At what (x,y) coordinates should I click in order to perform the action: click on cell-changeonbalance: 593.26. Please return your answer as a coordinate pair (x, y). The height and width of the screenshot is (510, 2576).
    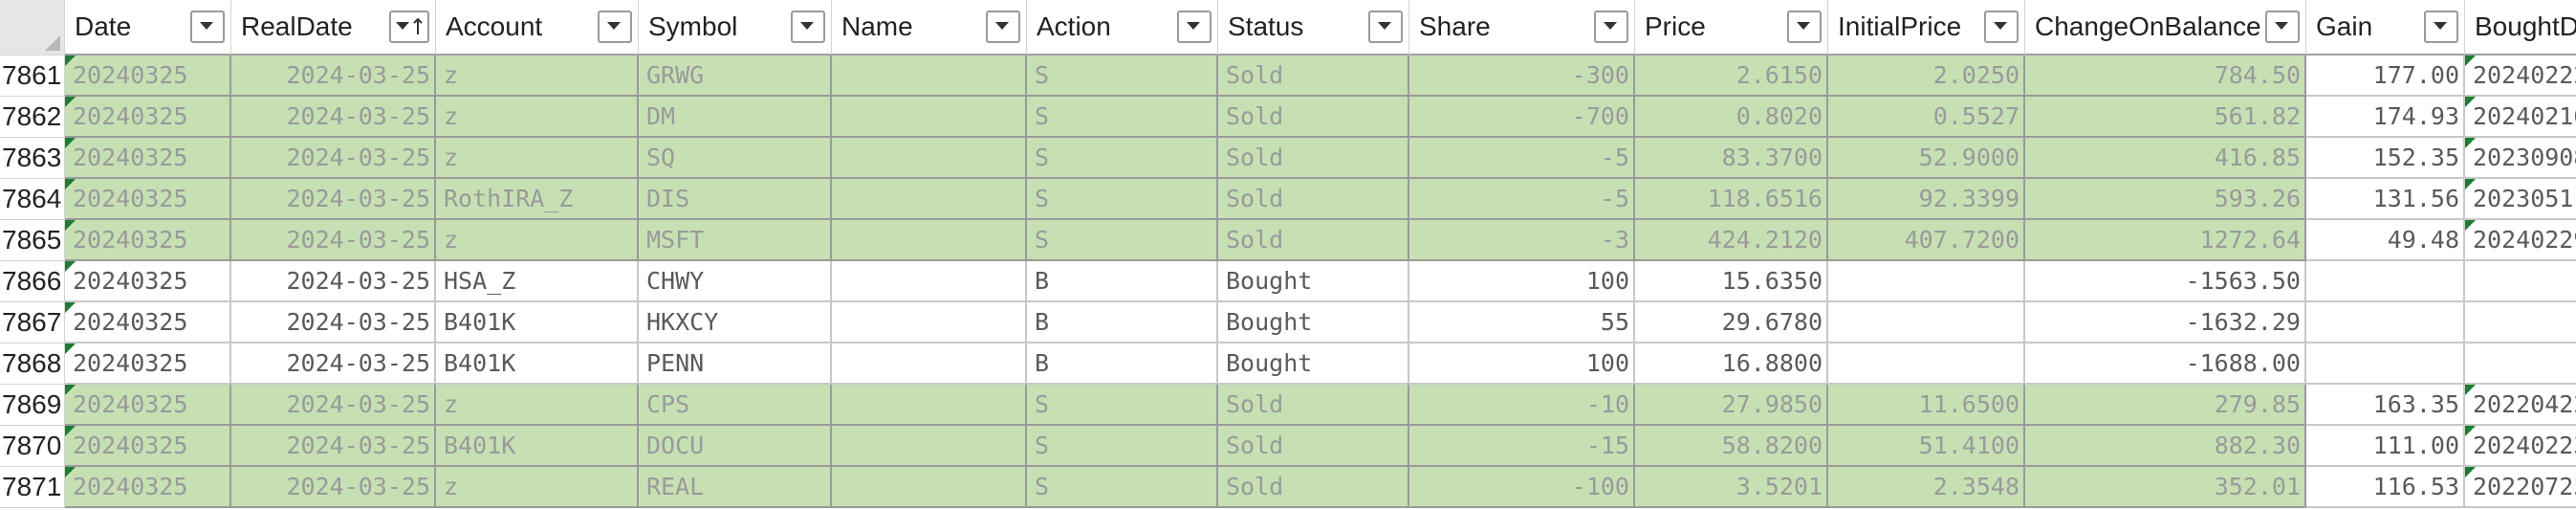
    Looking at the image, I should click on (2165, 199).